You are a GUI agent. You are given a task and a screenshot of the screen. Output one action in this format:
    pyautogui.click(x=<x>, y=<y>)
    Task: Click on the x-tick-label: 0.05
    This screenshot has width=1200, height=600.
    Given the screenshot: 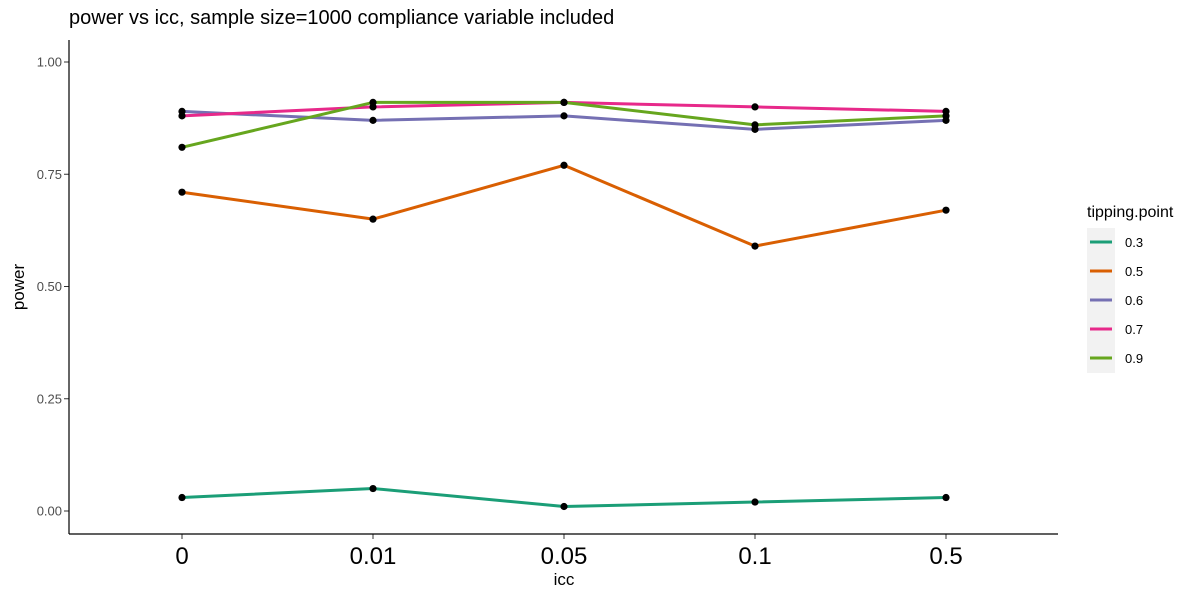 What is the action you would take?
    pyautogui.click(x=564, y=556)
    